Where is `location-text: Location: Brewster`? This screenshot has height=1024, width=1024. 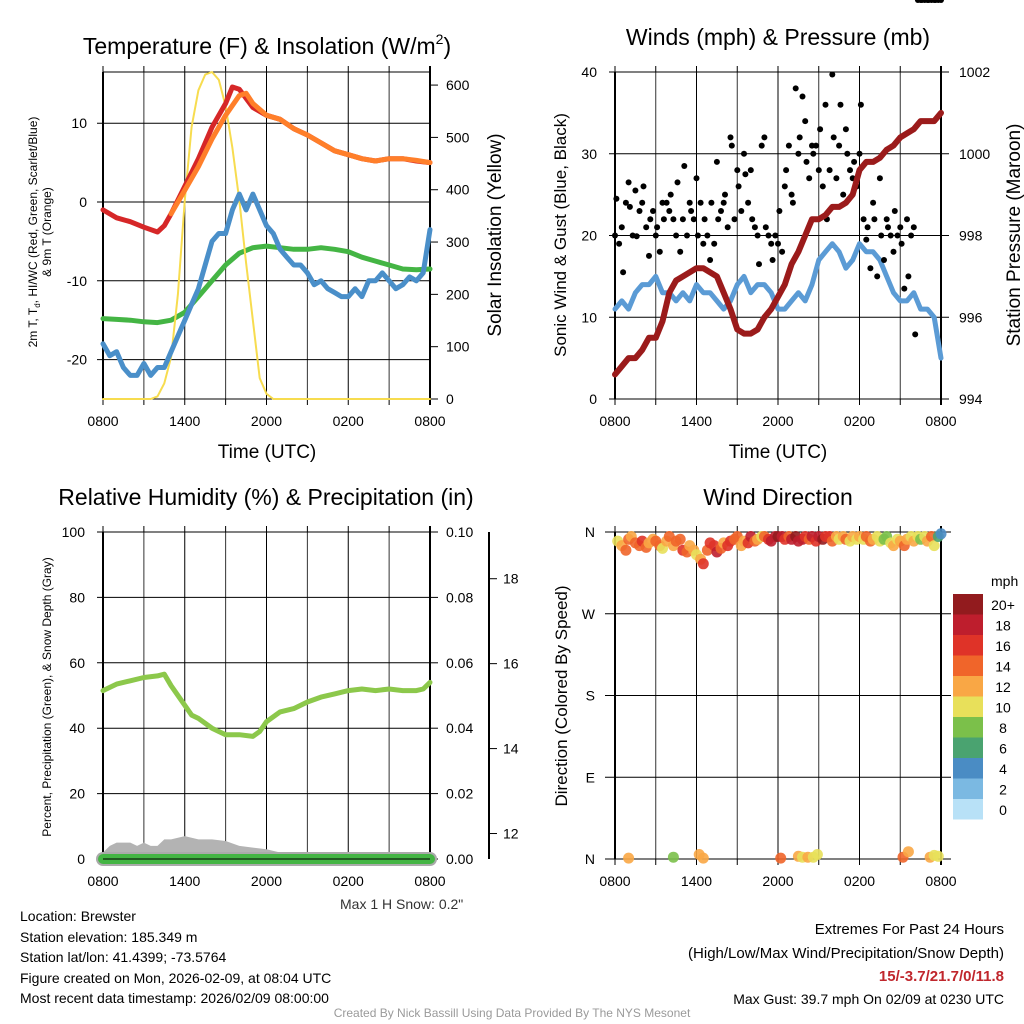 location-text: Location: Brewster is located at coordinates (78, 916).